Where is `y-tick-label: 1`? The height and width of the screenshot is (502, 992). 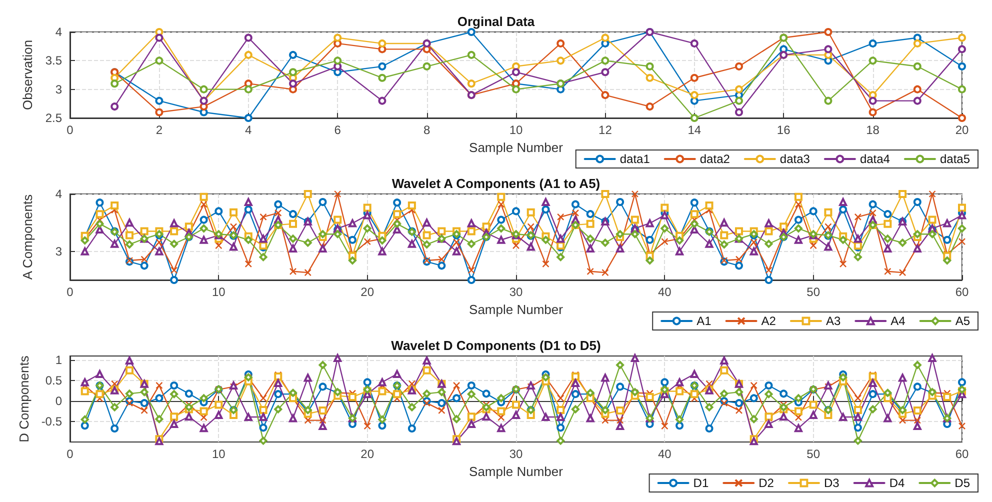
y-tick-label: 1 is located at coordinates (58, 360).